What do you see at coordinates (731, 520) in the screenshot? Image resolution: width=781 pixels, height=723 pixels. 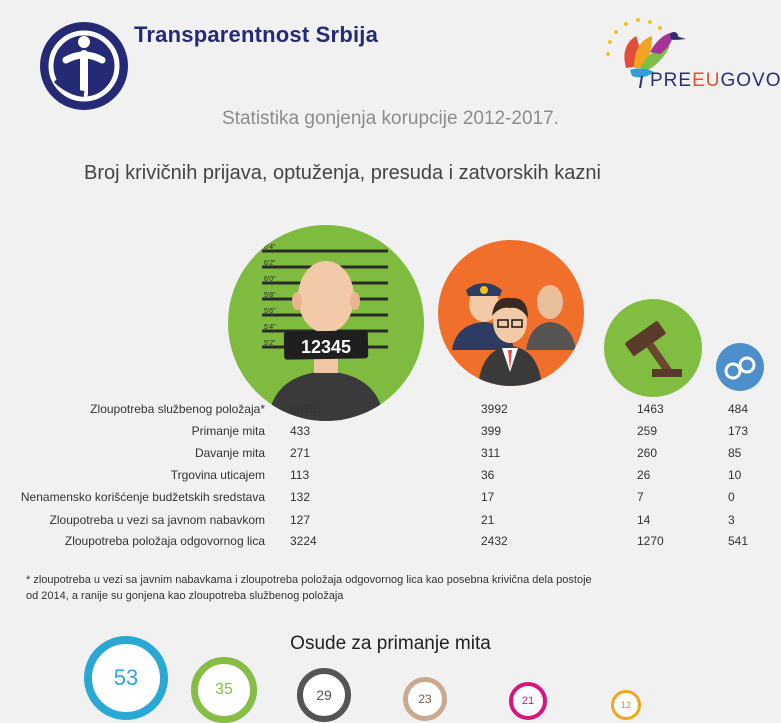 I see `prison-sentences-value: 3` at bounding box center [731, 520].